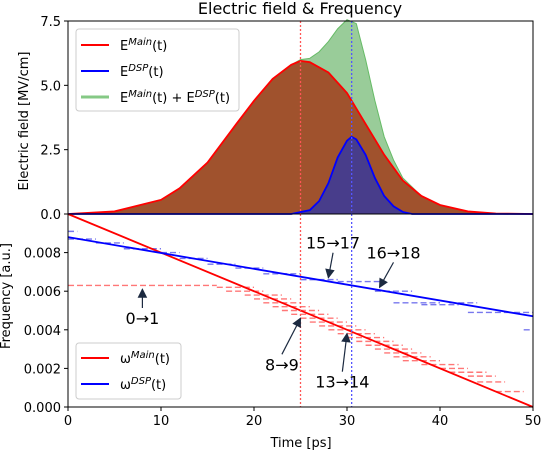  I want to click on top-ytick-label: 7.5, so click(50, 22).